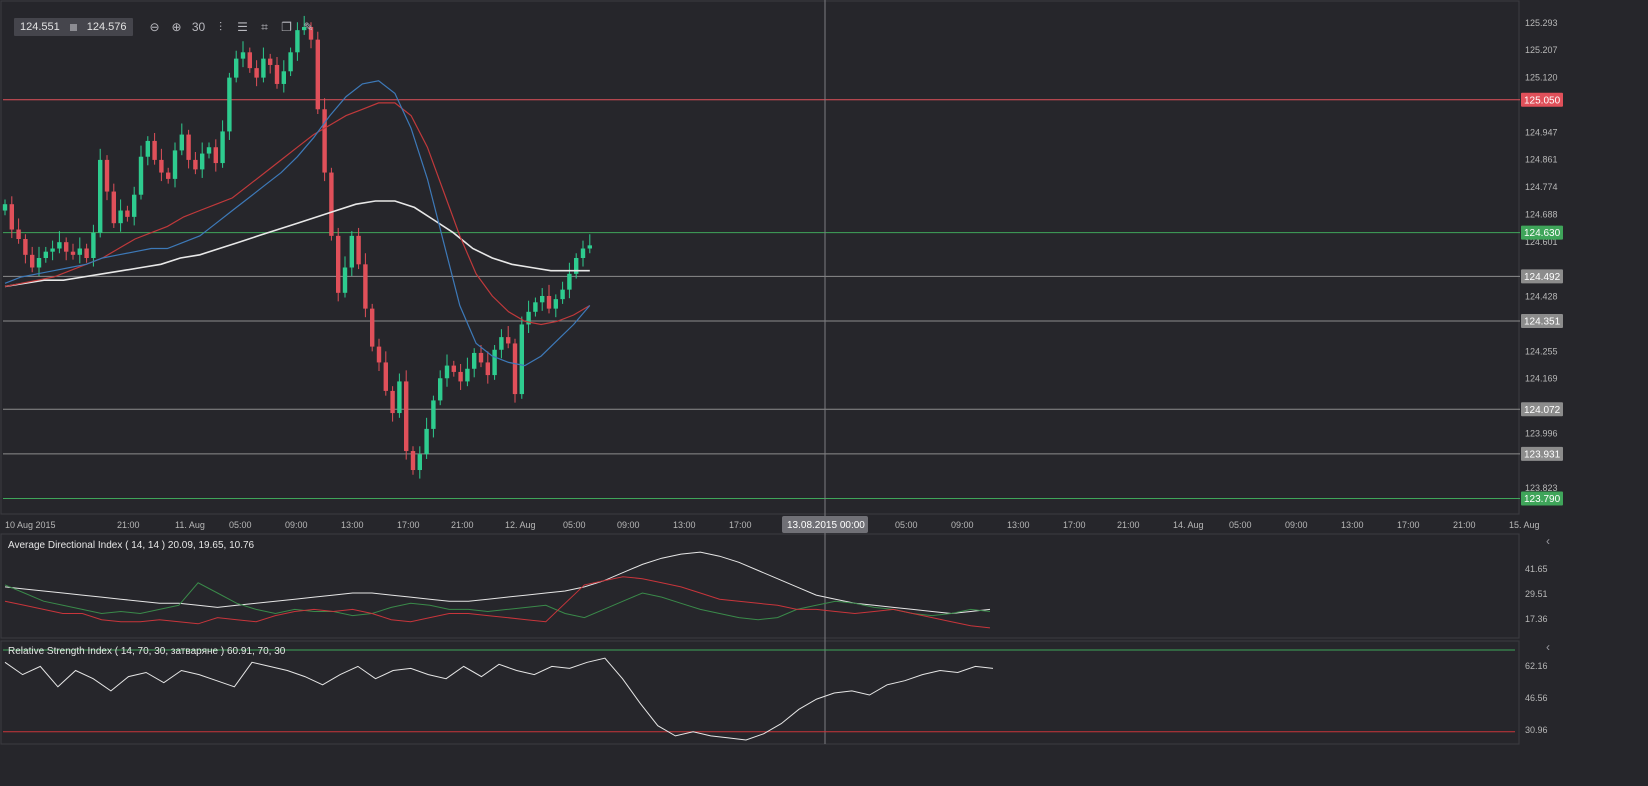 The image size is (1648, 786). I want to click on chart-type-icon: ⌗, so click(264, 27).